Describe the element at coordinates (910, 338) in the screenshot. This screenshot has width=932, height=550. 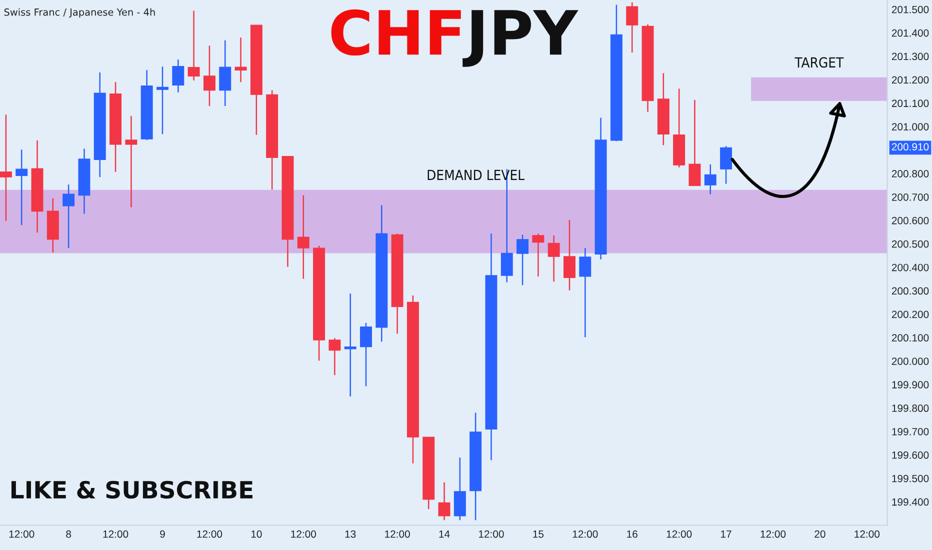
I see `y-tick-label: 200.100` at that location.